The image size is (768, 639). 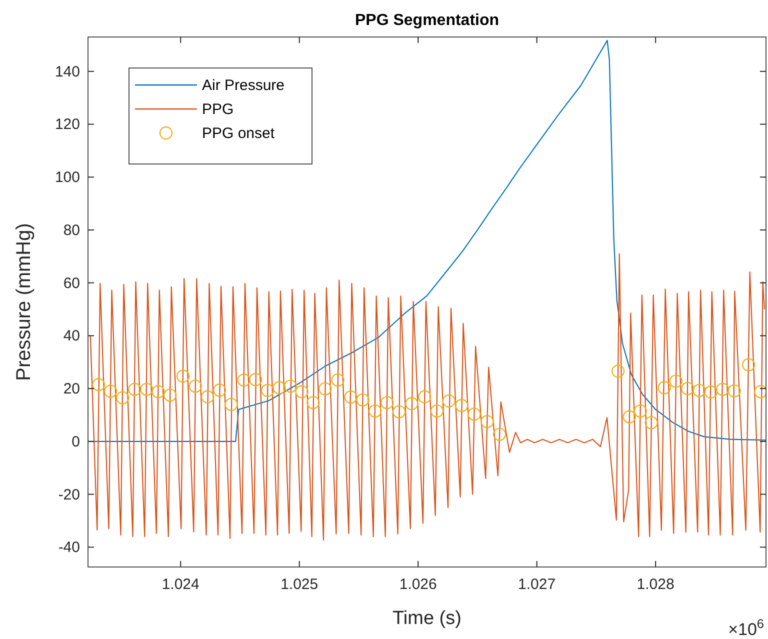 What do you see at coordinates (427, 20) in the screenshot?
I see `chart-title: PPG Segmentation` at bounding box center [427, 20].